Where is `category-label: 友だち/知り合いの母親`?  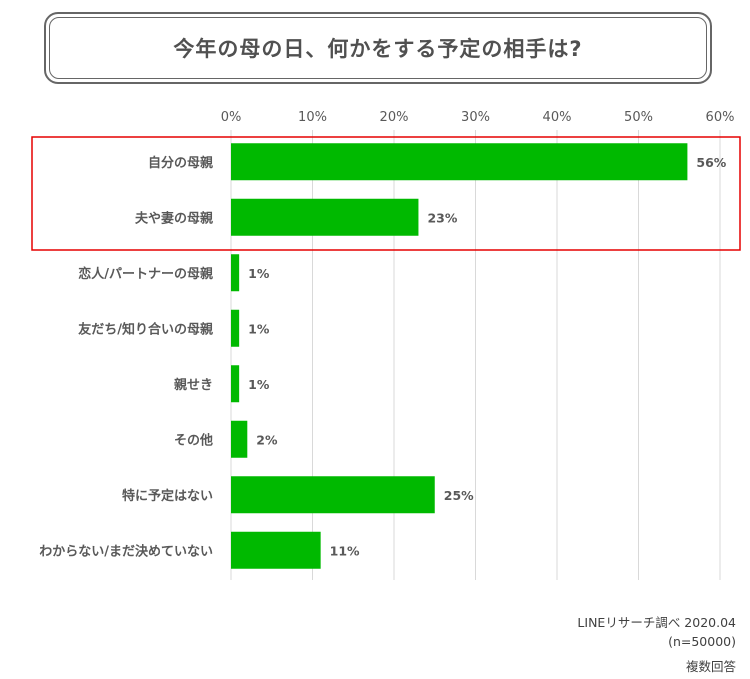
category-label: 友だち/知り合いの母親 is located at coordinates (145, 329).